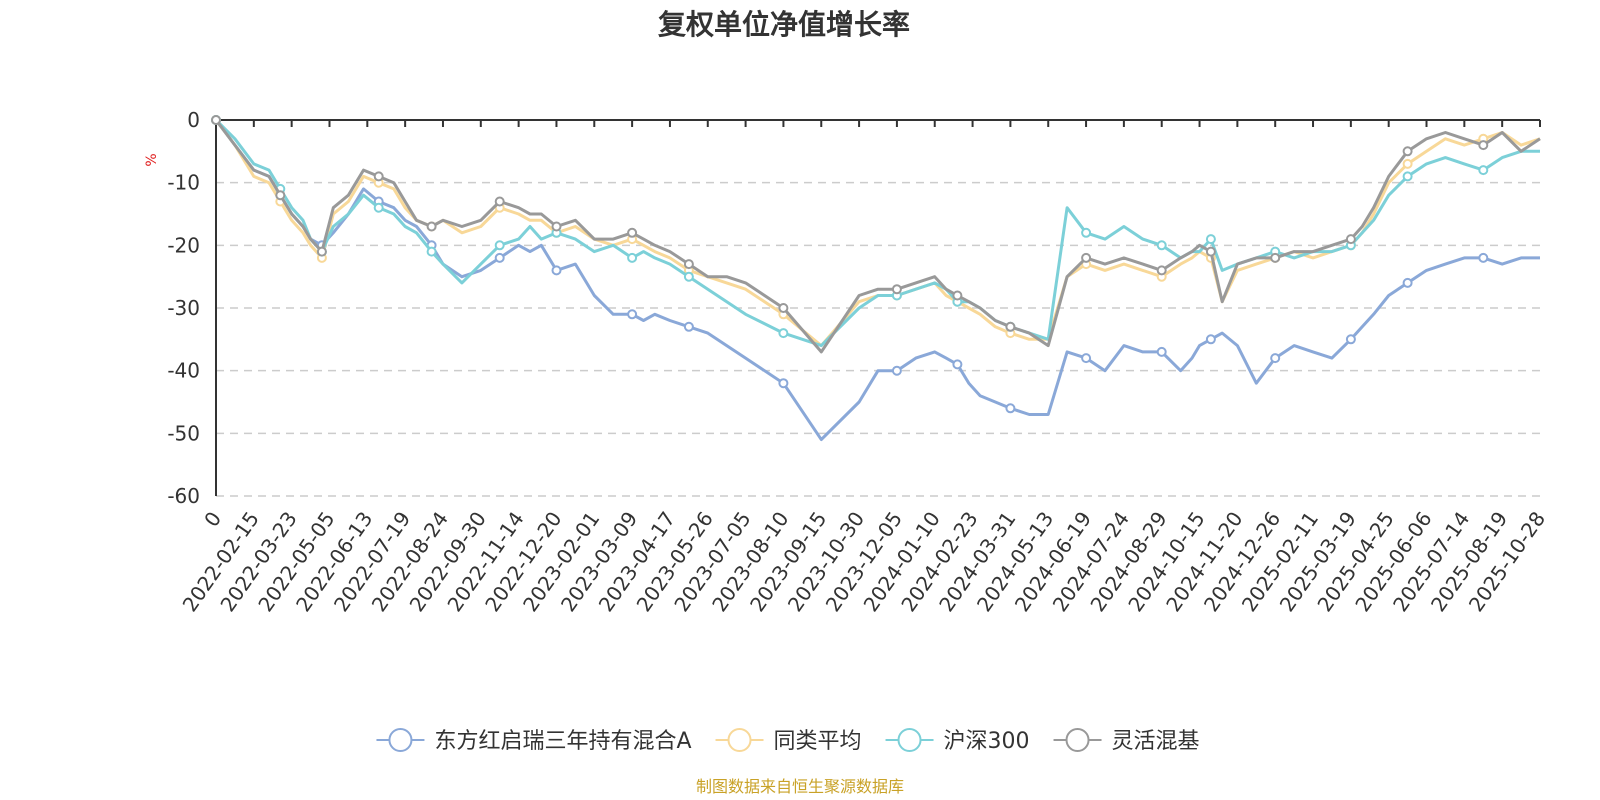  What do you see at coordinates (987, 741) in the screenshot?
I see `legend-label: 沪深300` at bounding box center [987, 741].